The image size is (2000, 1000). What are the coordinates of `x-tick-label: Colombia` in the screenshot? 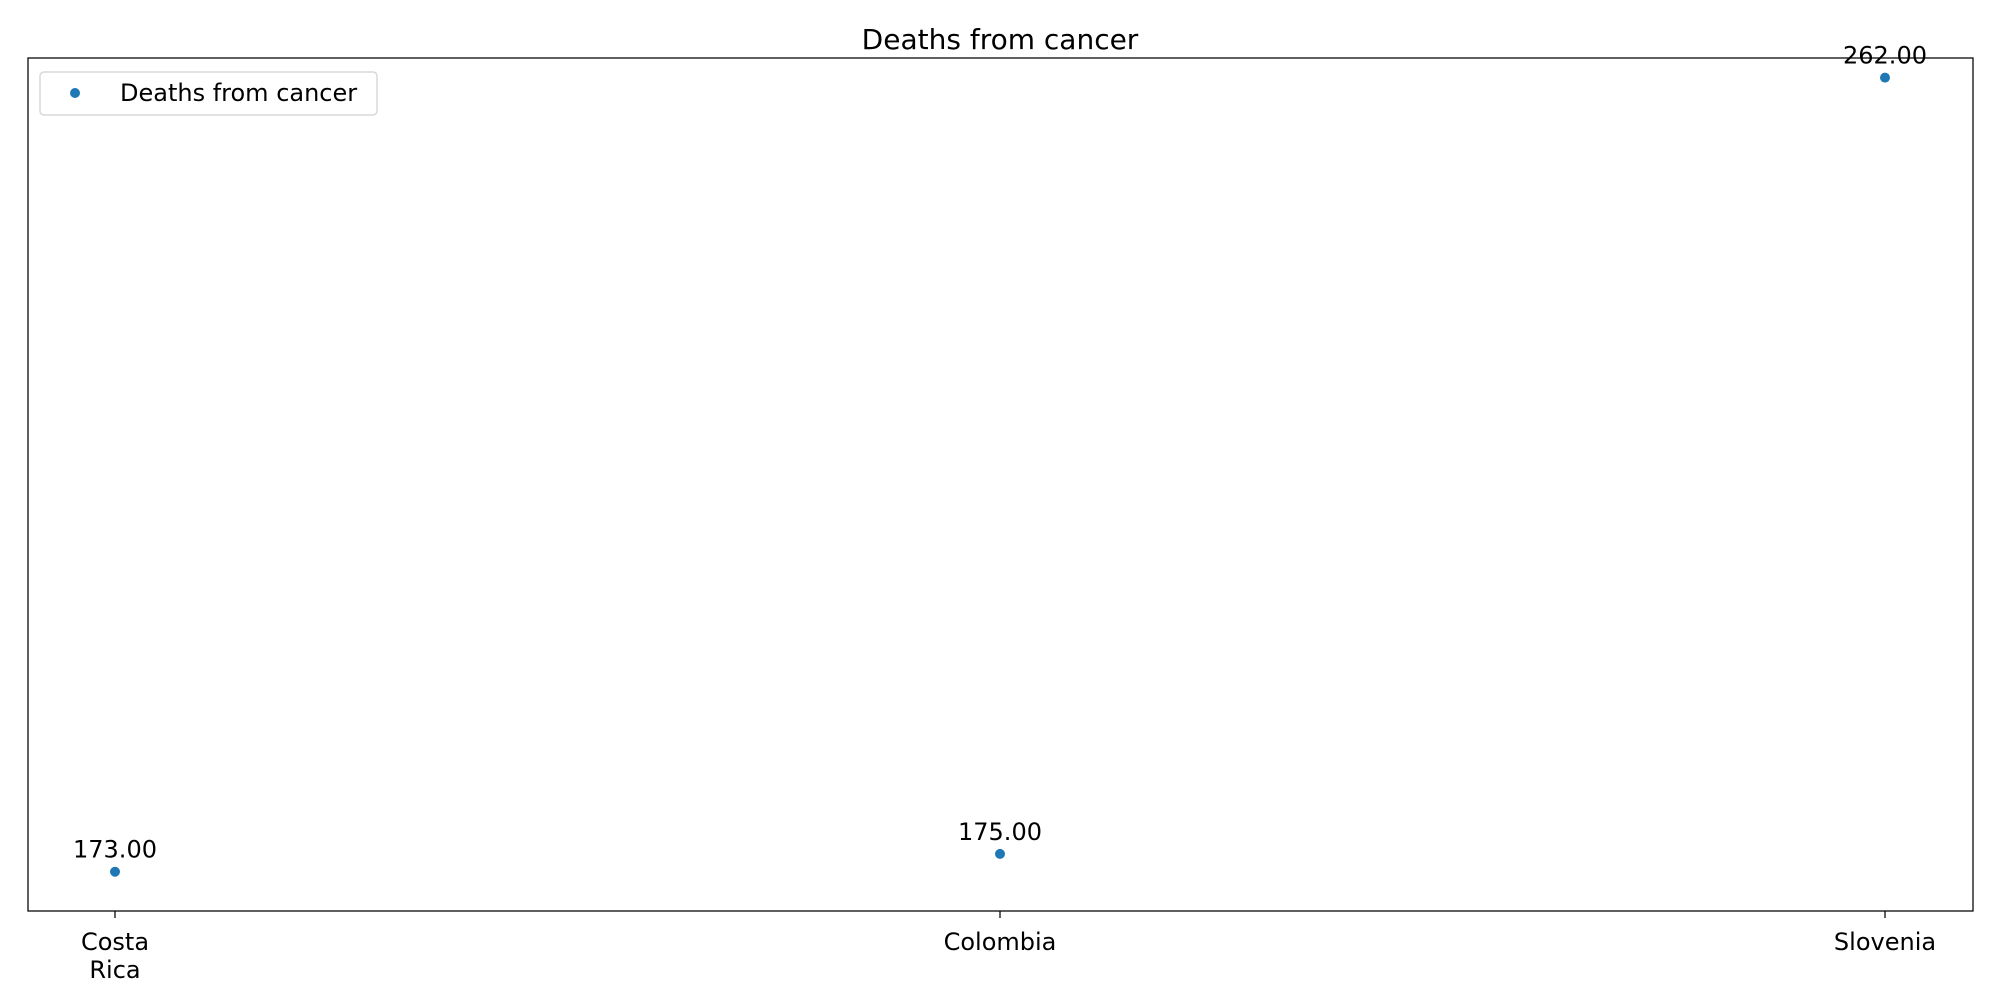 It's located at (1000, 942).